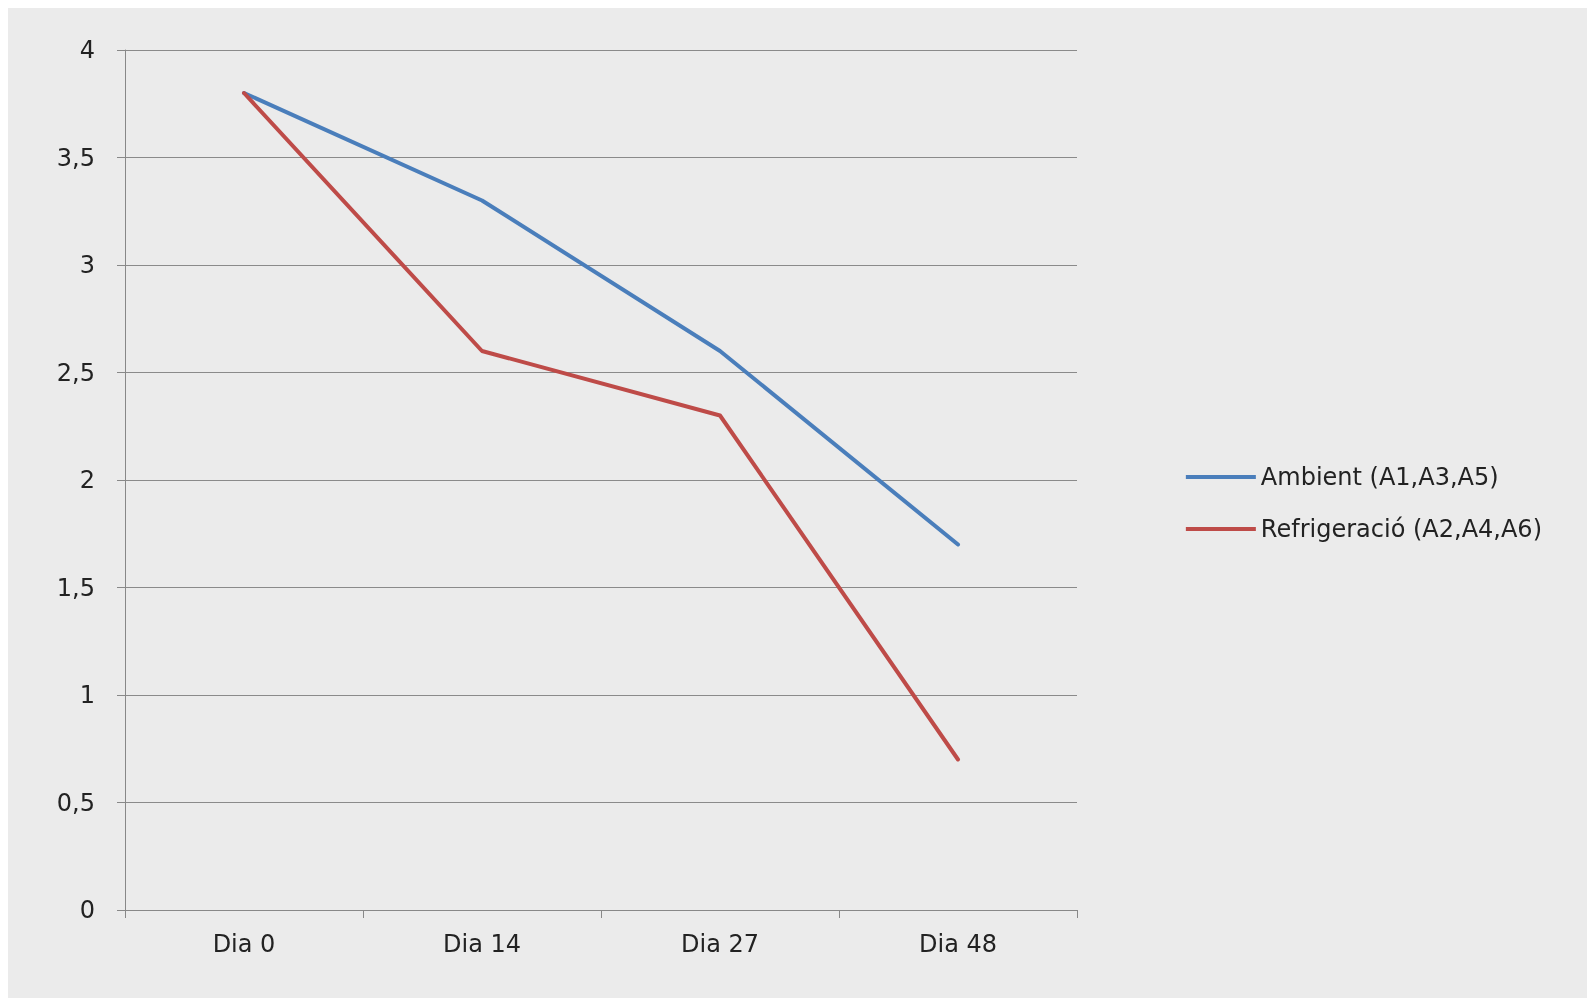 Image resolution: width=1595 pixels, height=1008 pixels. What do you see at coordinates (75, 372) in the screenshot?
I see `y-tick-label: 2,5` at bounding box center [75, 372].